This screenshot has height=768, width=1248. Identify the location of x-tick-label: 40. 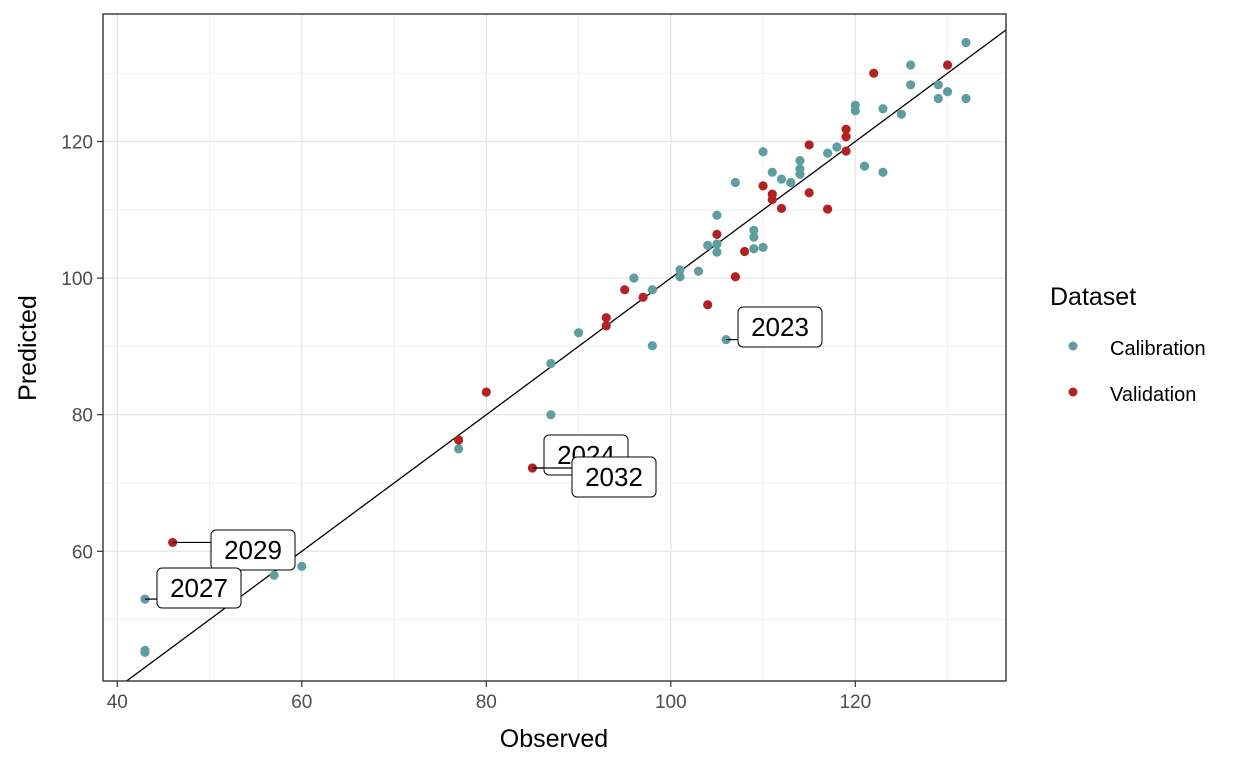
(117, 702).